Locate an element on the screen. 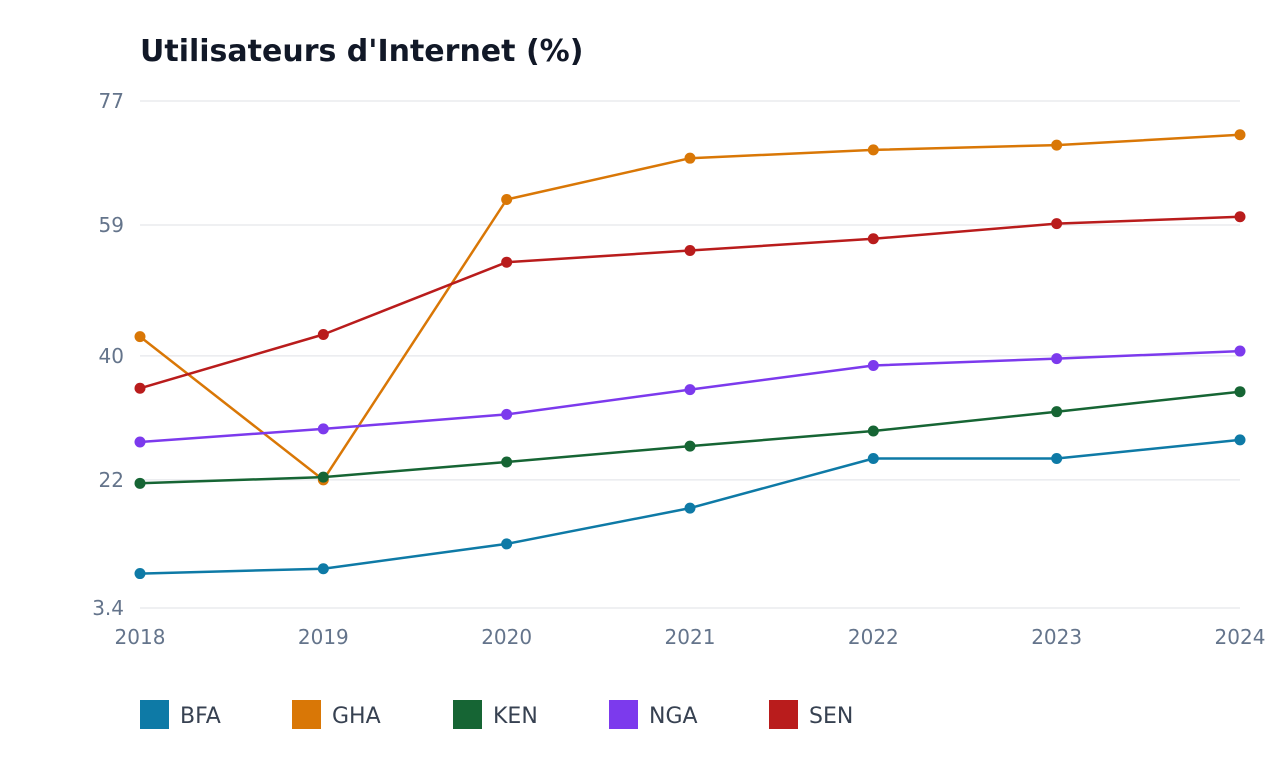 The width and height of the screenshot is (1280, 760). legend-label: KEN is located at coordinates (515, 716).